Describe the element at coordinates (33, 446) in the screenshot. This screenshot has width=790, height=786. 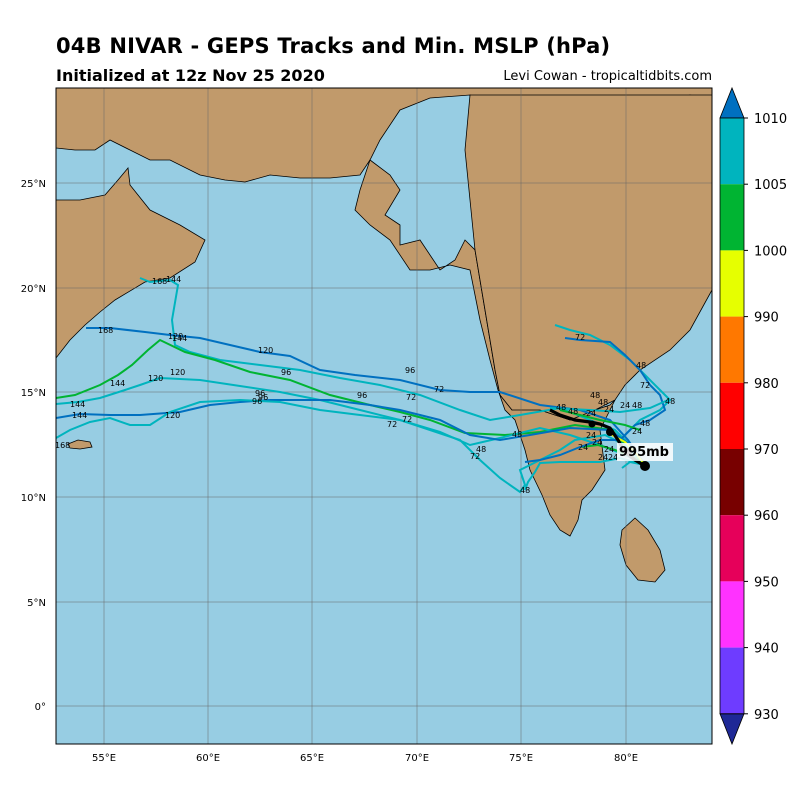
I see `lat-tick-labels: 25°N 20°N 15°N 10°N 5°N 0°` at that location.